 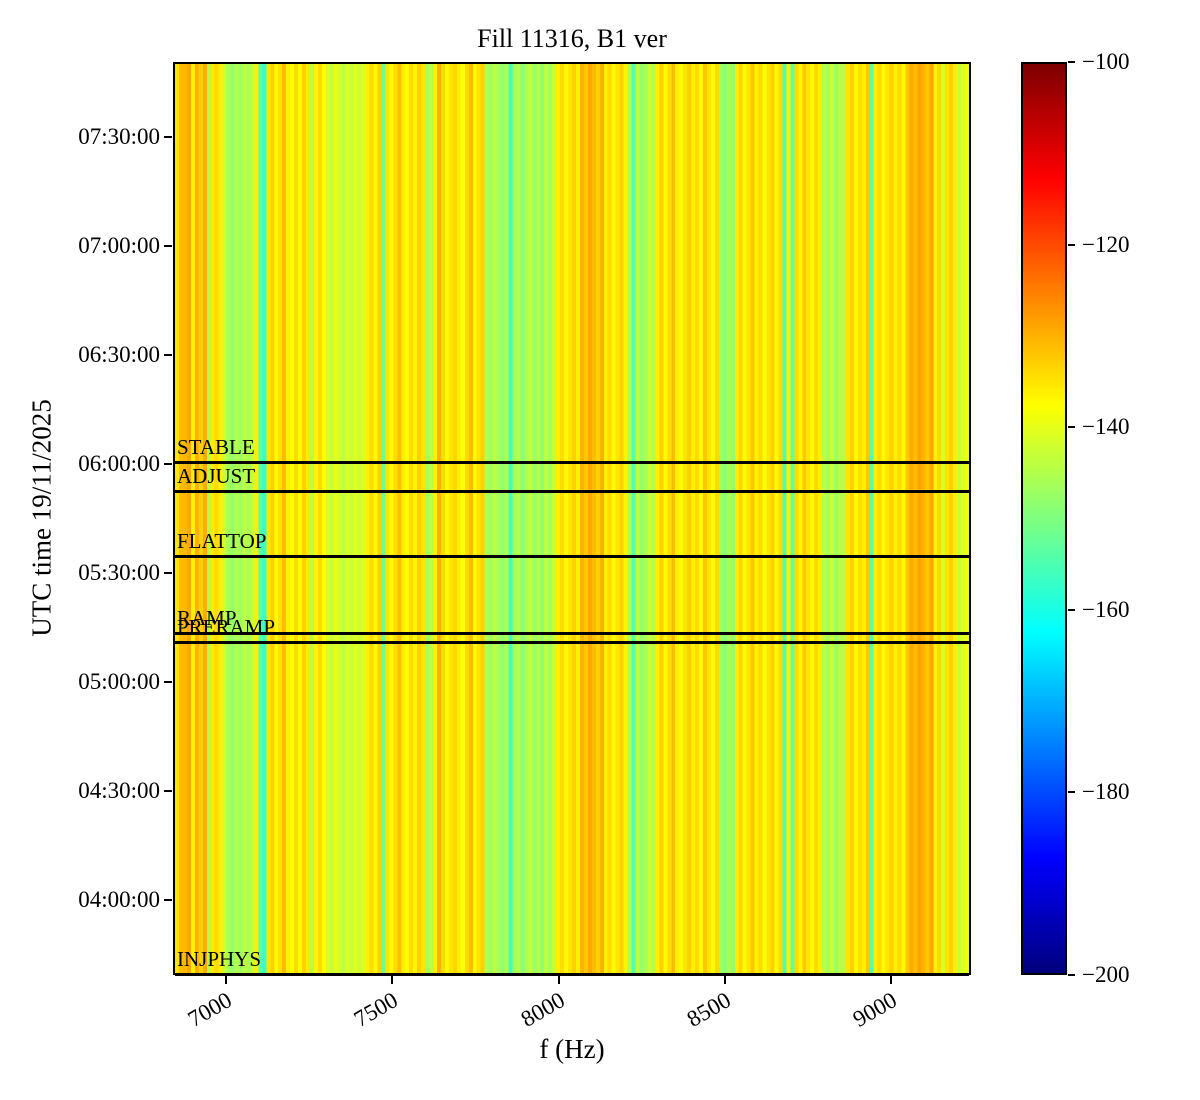 What do you see at coordinates (1106, 609) in the screenshot?
I see `colorbar-tick-label--160: −160` at bounding box center [1106, 609].